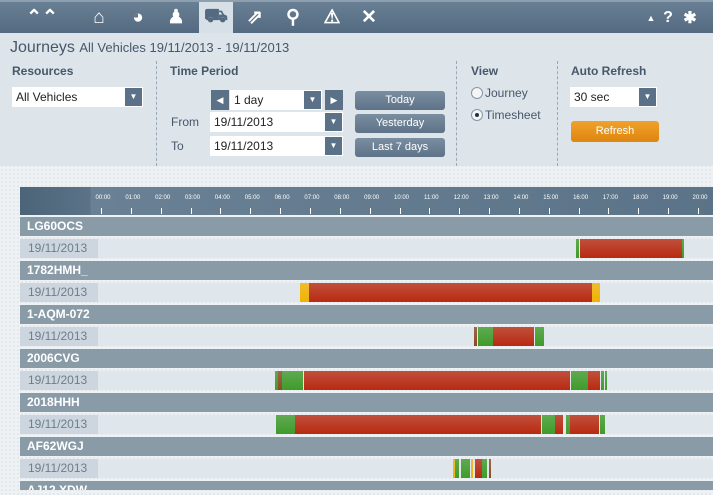 The height and width of the screenshot is (495, 713). What do you see at coordinates (276, 122) in the screenshot?
I see `from-date-field: 19/11/2013 ▼` at bounding box center [276, 122].